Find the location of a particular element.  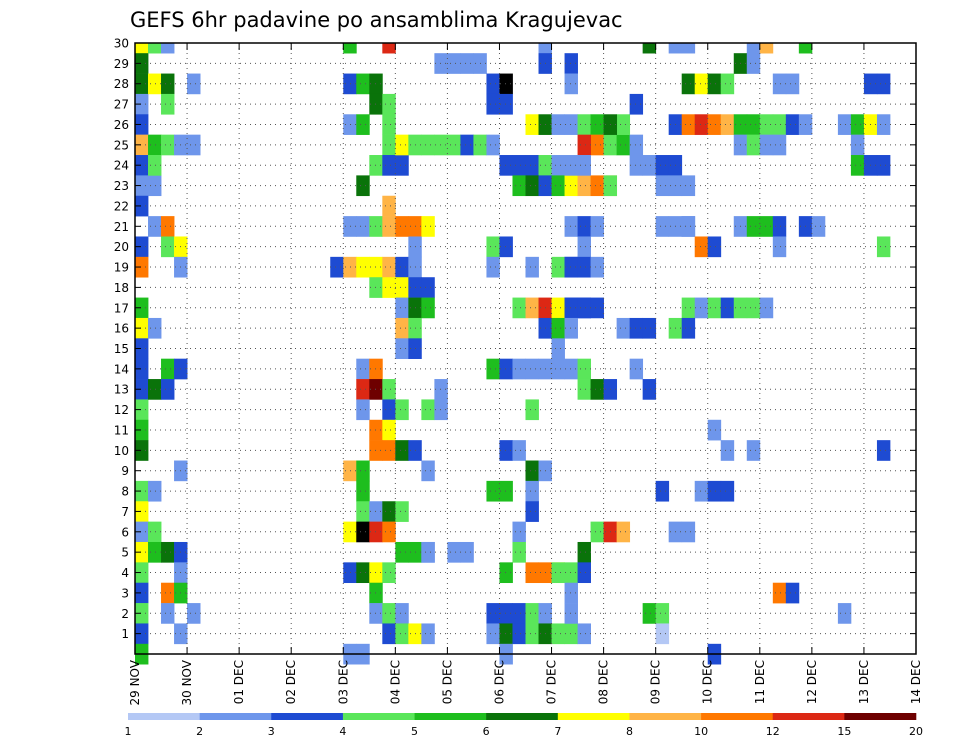

y-tick-label: 27 is located at coordinates (121, 105).